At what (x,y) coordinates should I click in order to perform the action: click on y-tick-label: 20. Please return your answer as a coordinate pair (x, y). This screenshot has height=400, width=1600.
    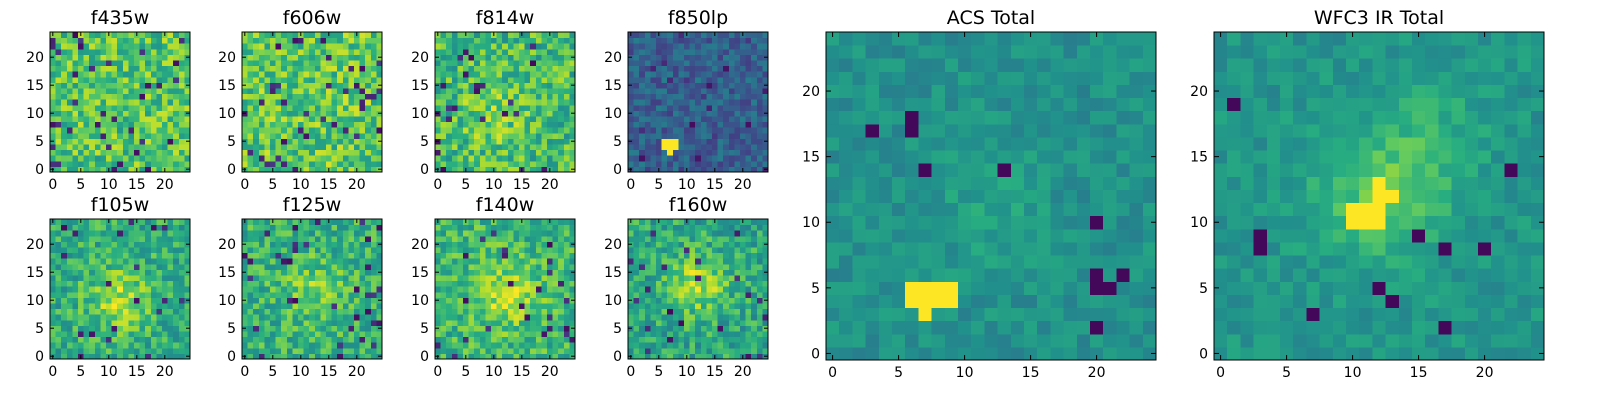
    Looking at the image, I should click on (227, 245).